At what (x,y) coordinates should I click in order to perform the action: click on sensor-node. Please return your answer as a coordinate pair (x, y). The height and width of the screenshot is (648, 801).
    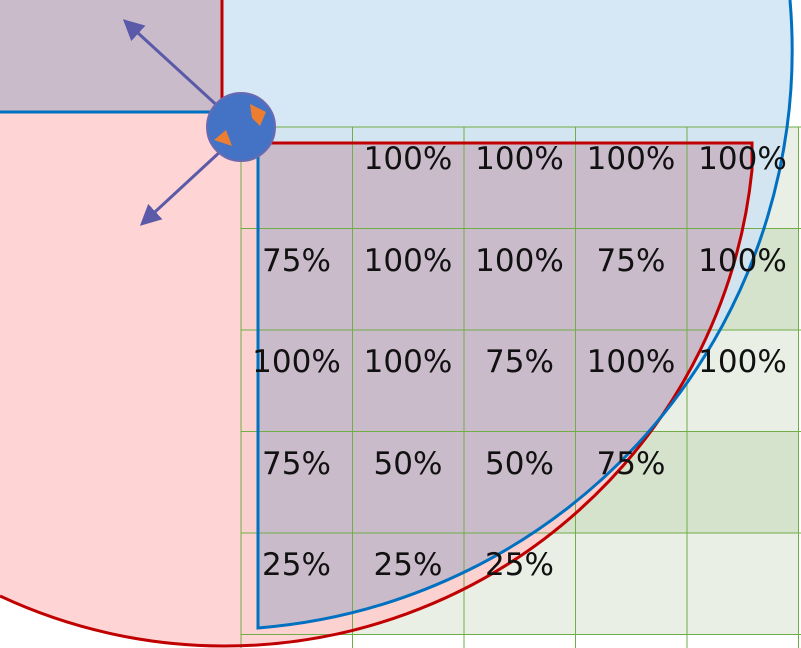
    Looking at the image, I should click on (241, 127).